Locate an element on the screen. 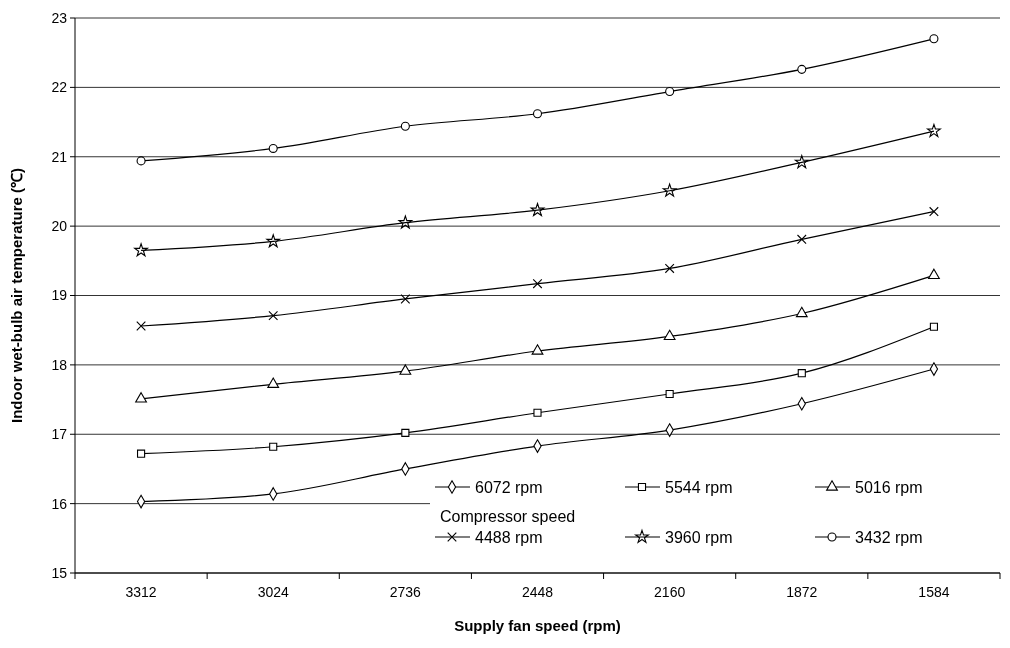  x-tick-label: 2160 is located at coordinates (670, 592).